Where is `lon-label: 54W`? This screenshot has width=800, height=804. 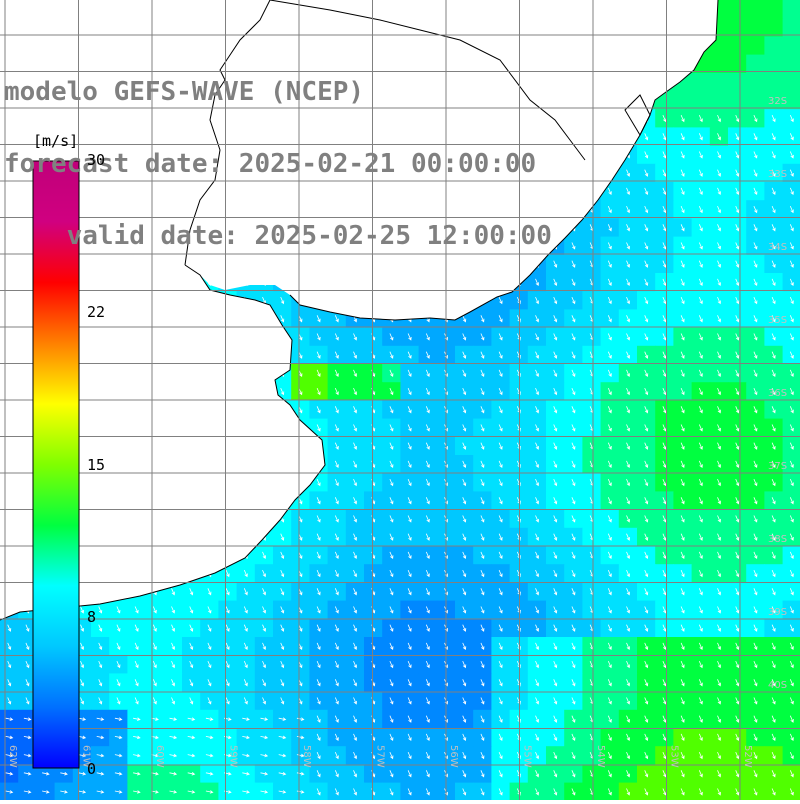
lon-label: 54W is located at coordinates (600, 756).